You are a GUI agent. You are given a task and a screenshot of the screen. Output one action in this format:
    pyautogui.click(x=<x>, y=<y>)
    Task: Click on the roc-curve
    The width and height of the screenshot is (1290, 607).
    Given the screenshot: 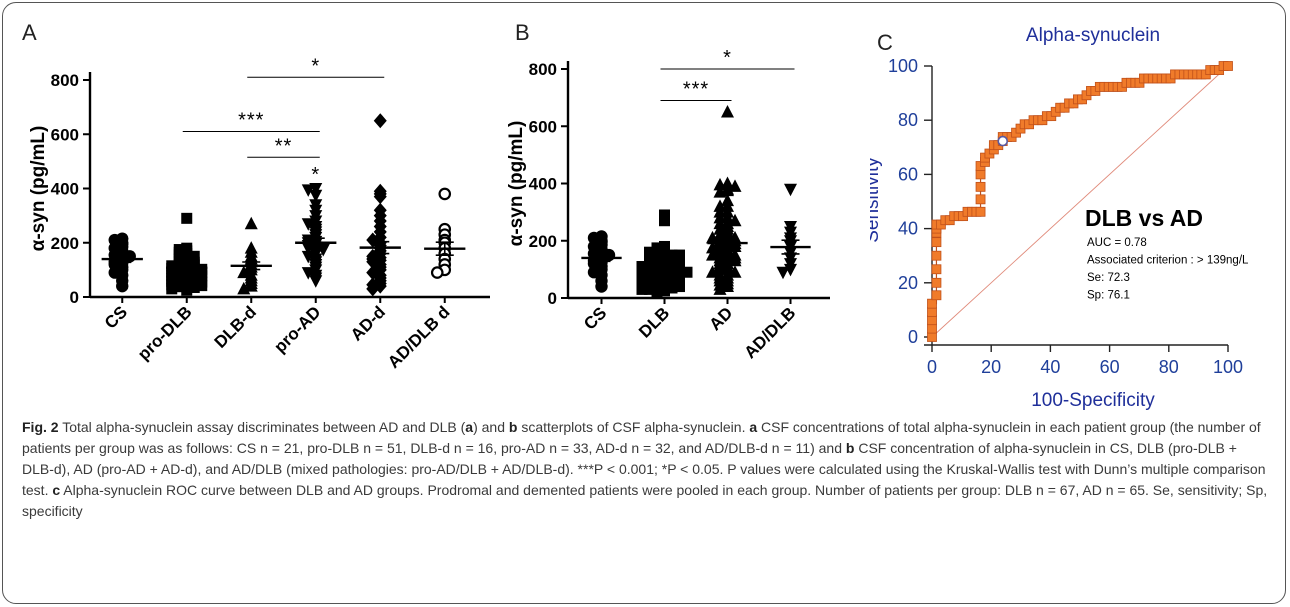 What is the action you would take?
    pyautogui.click(x=1080, y=201)
    